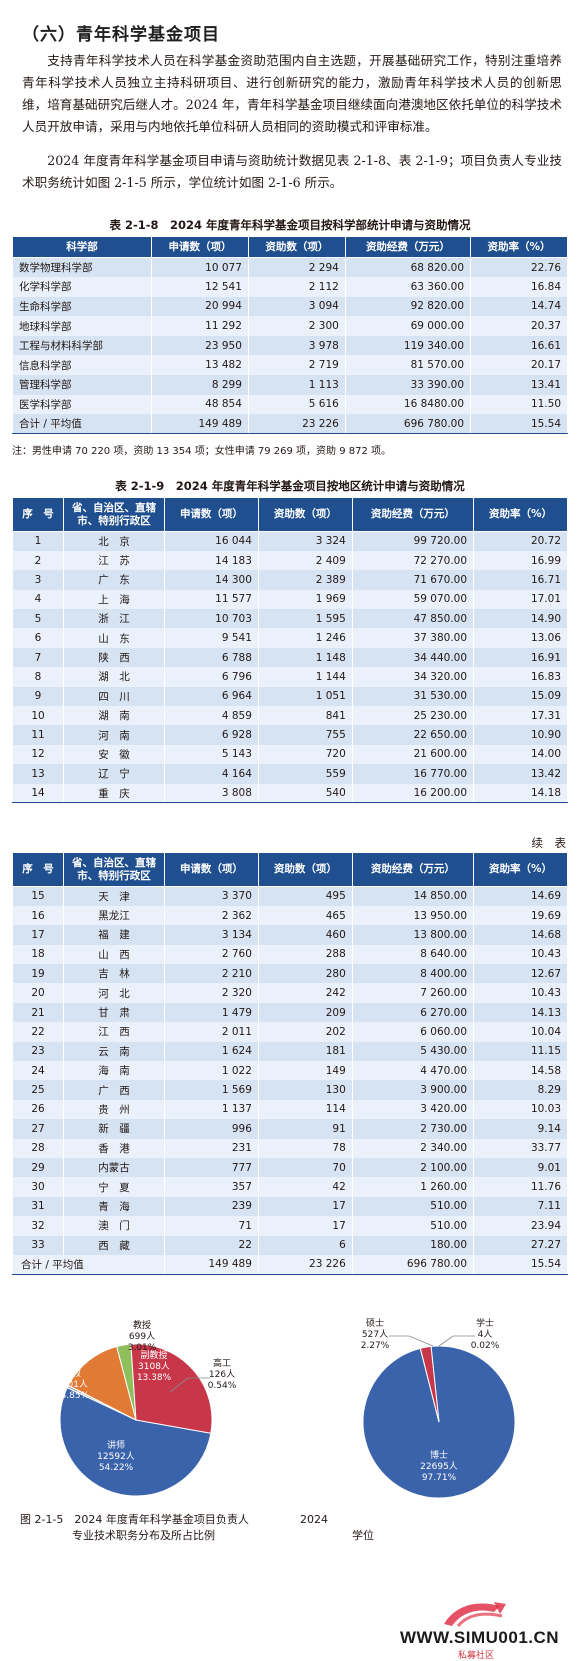 This screenshot has height=1661, width=580. Describe the element at coordinates (408, 326) in the screenshot. I see `table-cell: 69 000.00` at that location.